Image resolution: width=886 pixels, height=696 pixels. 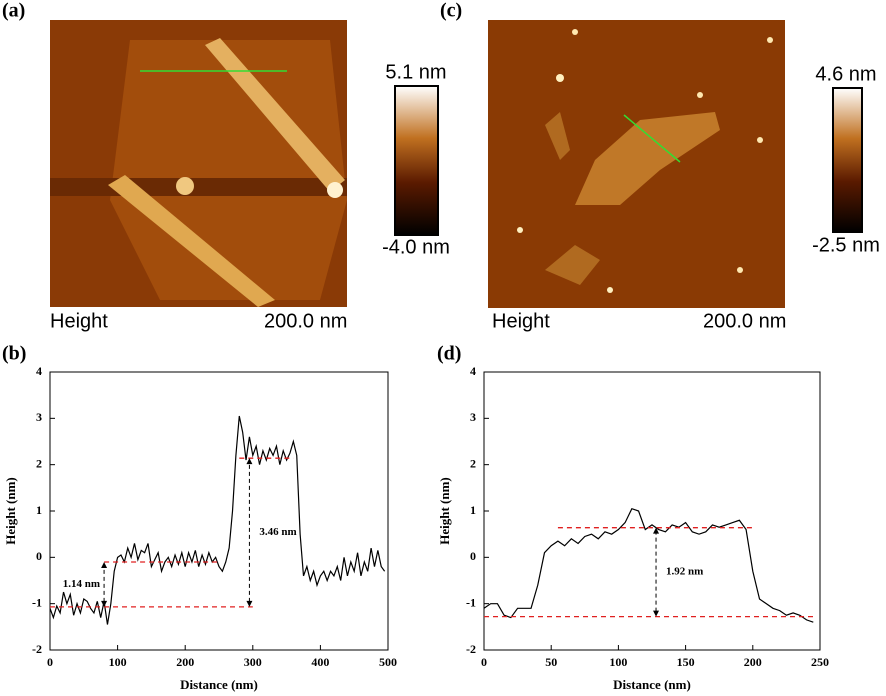 I want to click on afm-image-c, so click(x=636, y=164).